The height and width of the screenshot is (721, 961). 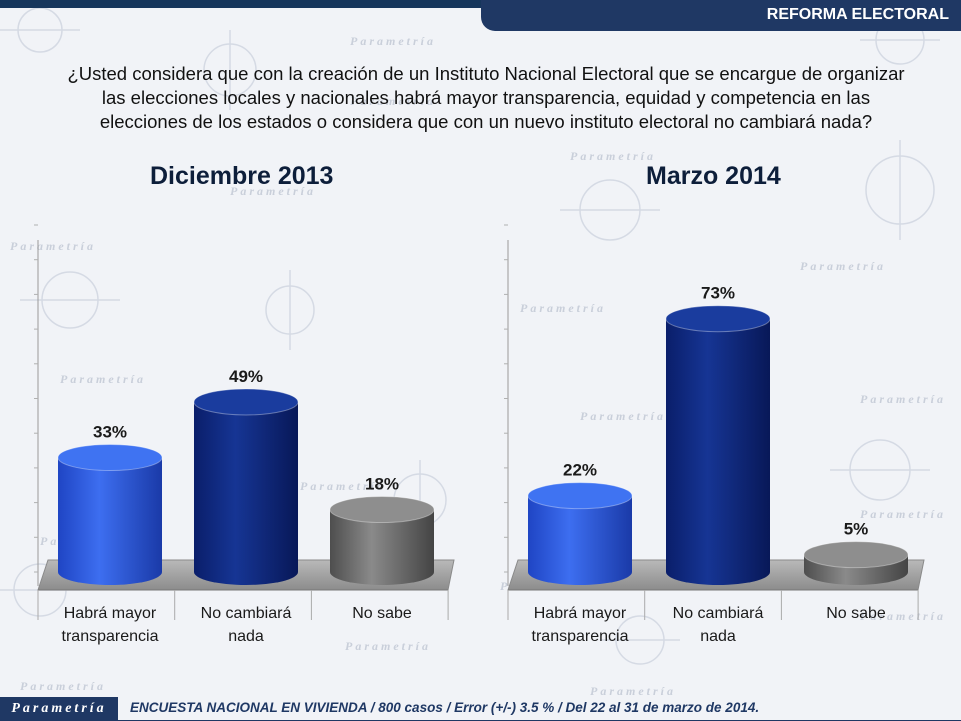 I want to click on parametria-logo: Parametría, so click(x=59, y=709).